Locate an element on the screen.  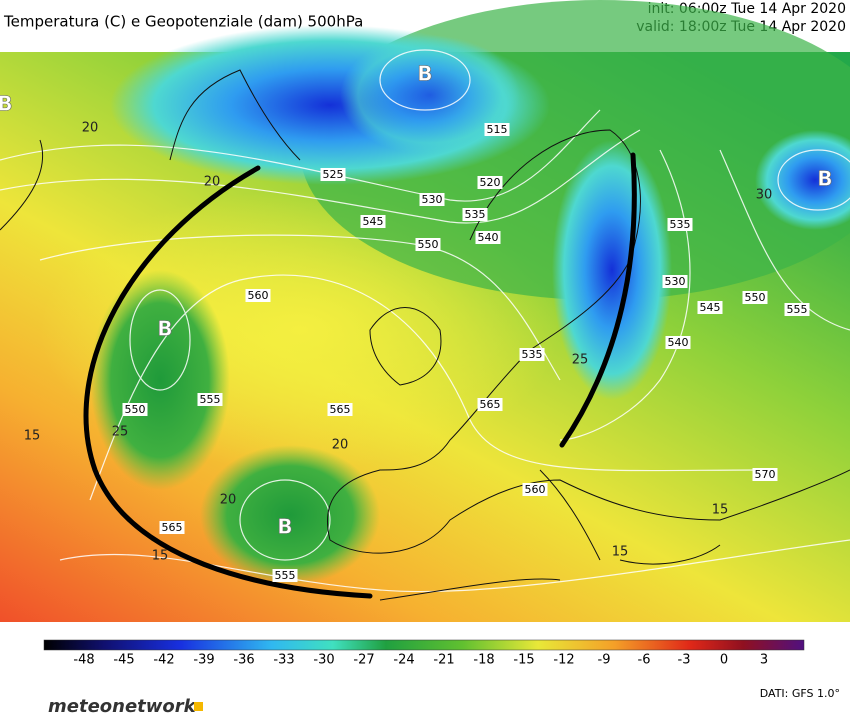
isohypse-label: 520 is located at coordinates (490, 182).